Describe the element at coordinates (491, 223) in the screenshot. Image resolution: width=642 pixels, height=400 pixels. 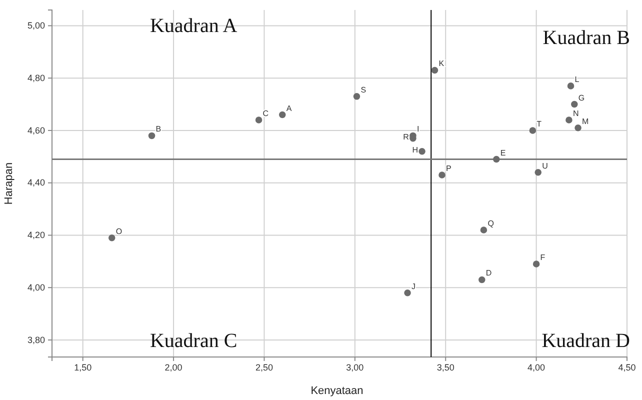
I see `data-label: Q` at that location.